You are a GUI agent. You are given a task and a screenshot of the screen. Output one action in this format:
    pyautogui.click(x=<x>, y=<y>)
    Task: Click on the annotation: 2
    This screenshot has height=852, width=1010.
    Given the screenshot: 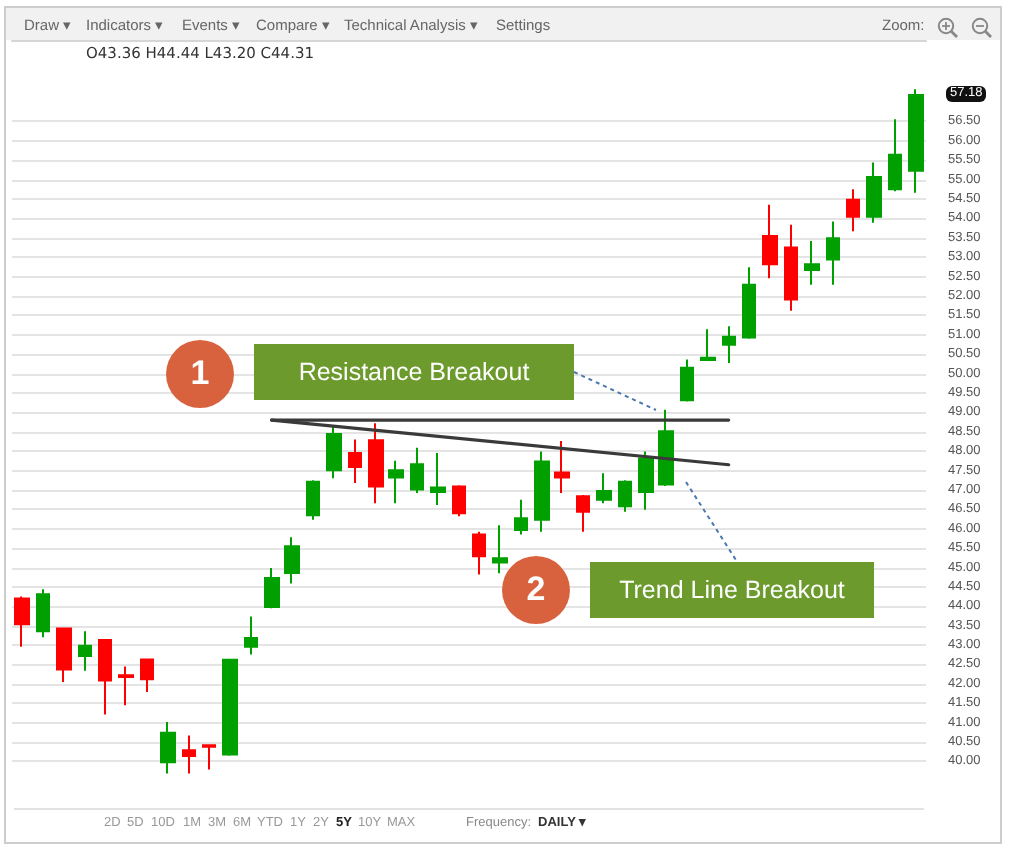 What is the action you would take?
    pyautogui.click(x=536, y=590)
    